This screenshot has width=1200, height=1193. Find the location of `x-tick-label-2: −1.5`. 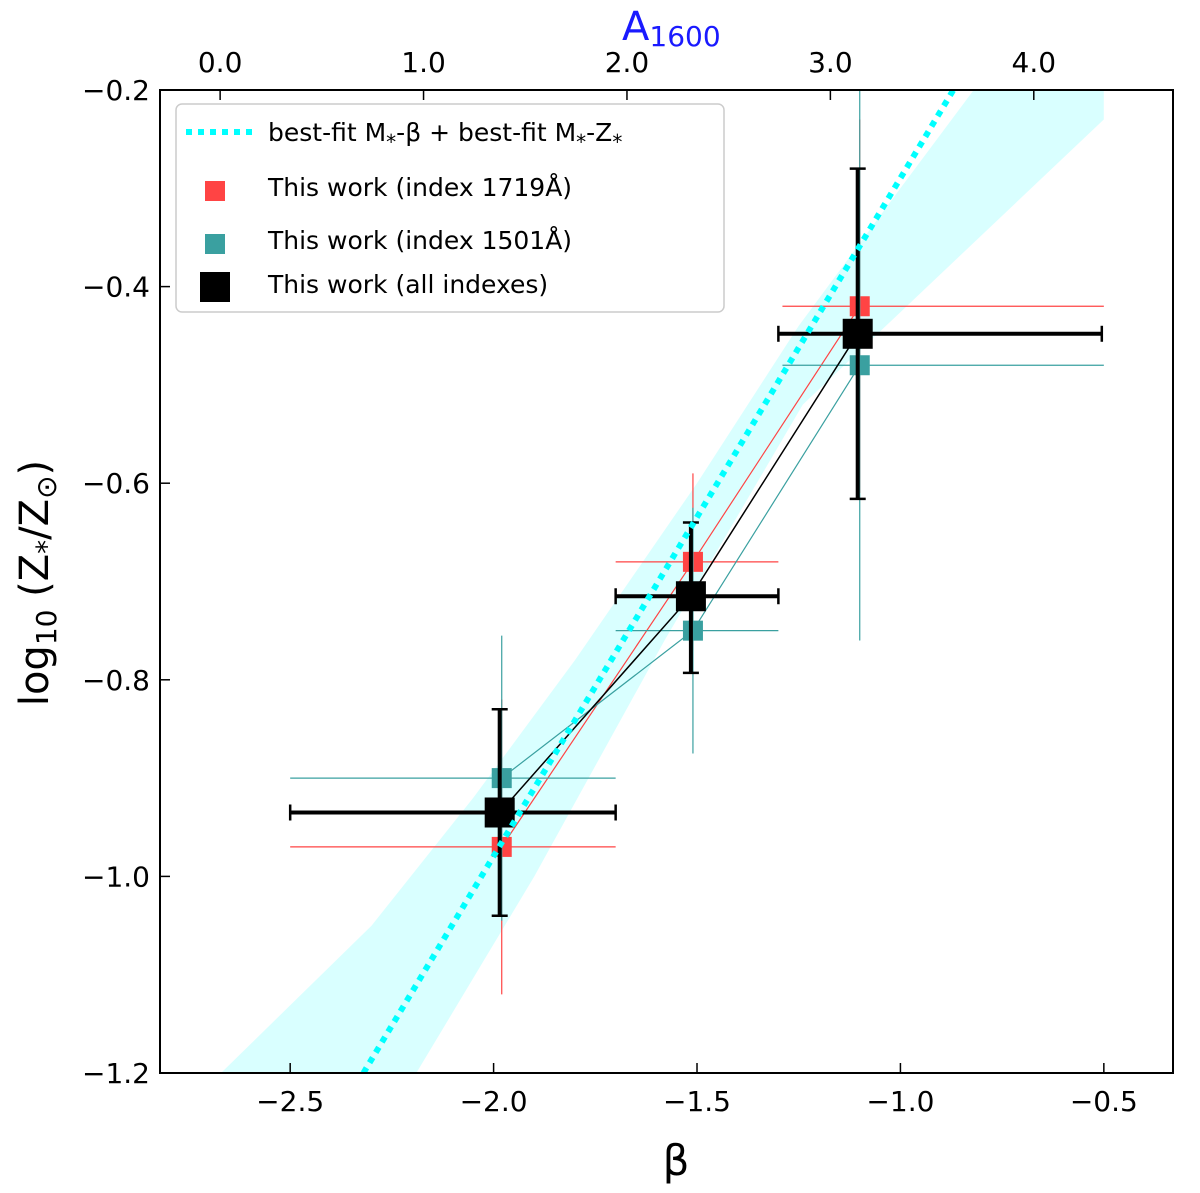

x-tick-label-2: −1.5 is located at coordinates (697, 1101).